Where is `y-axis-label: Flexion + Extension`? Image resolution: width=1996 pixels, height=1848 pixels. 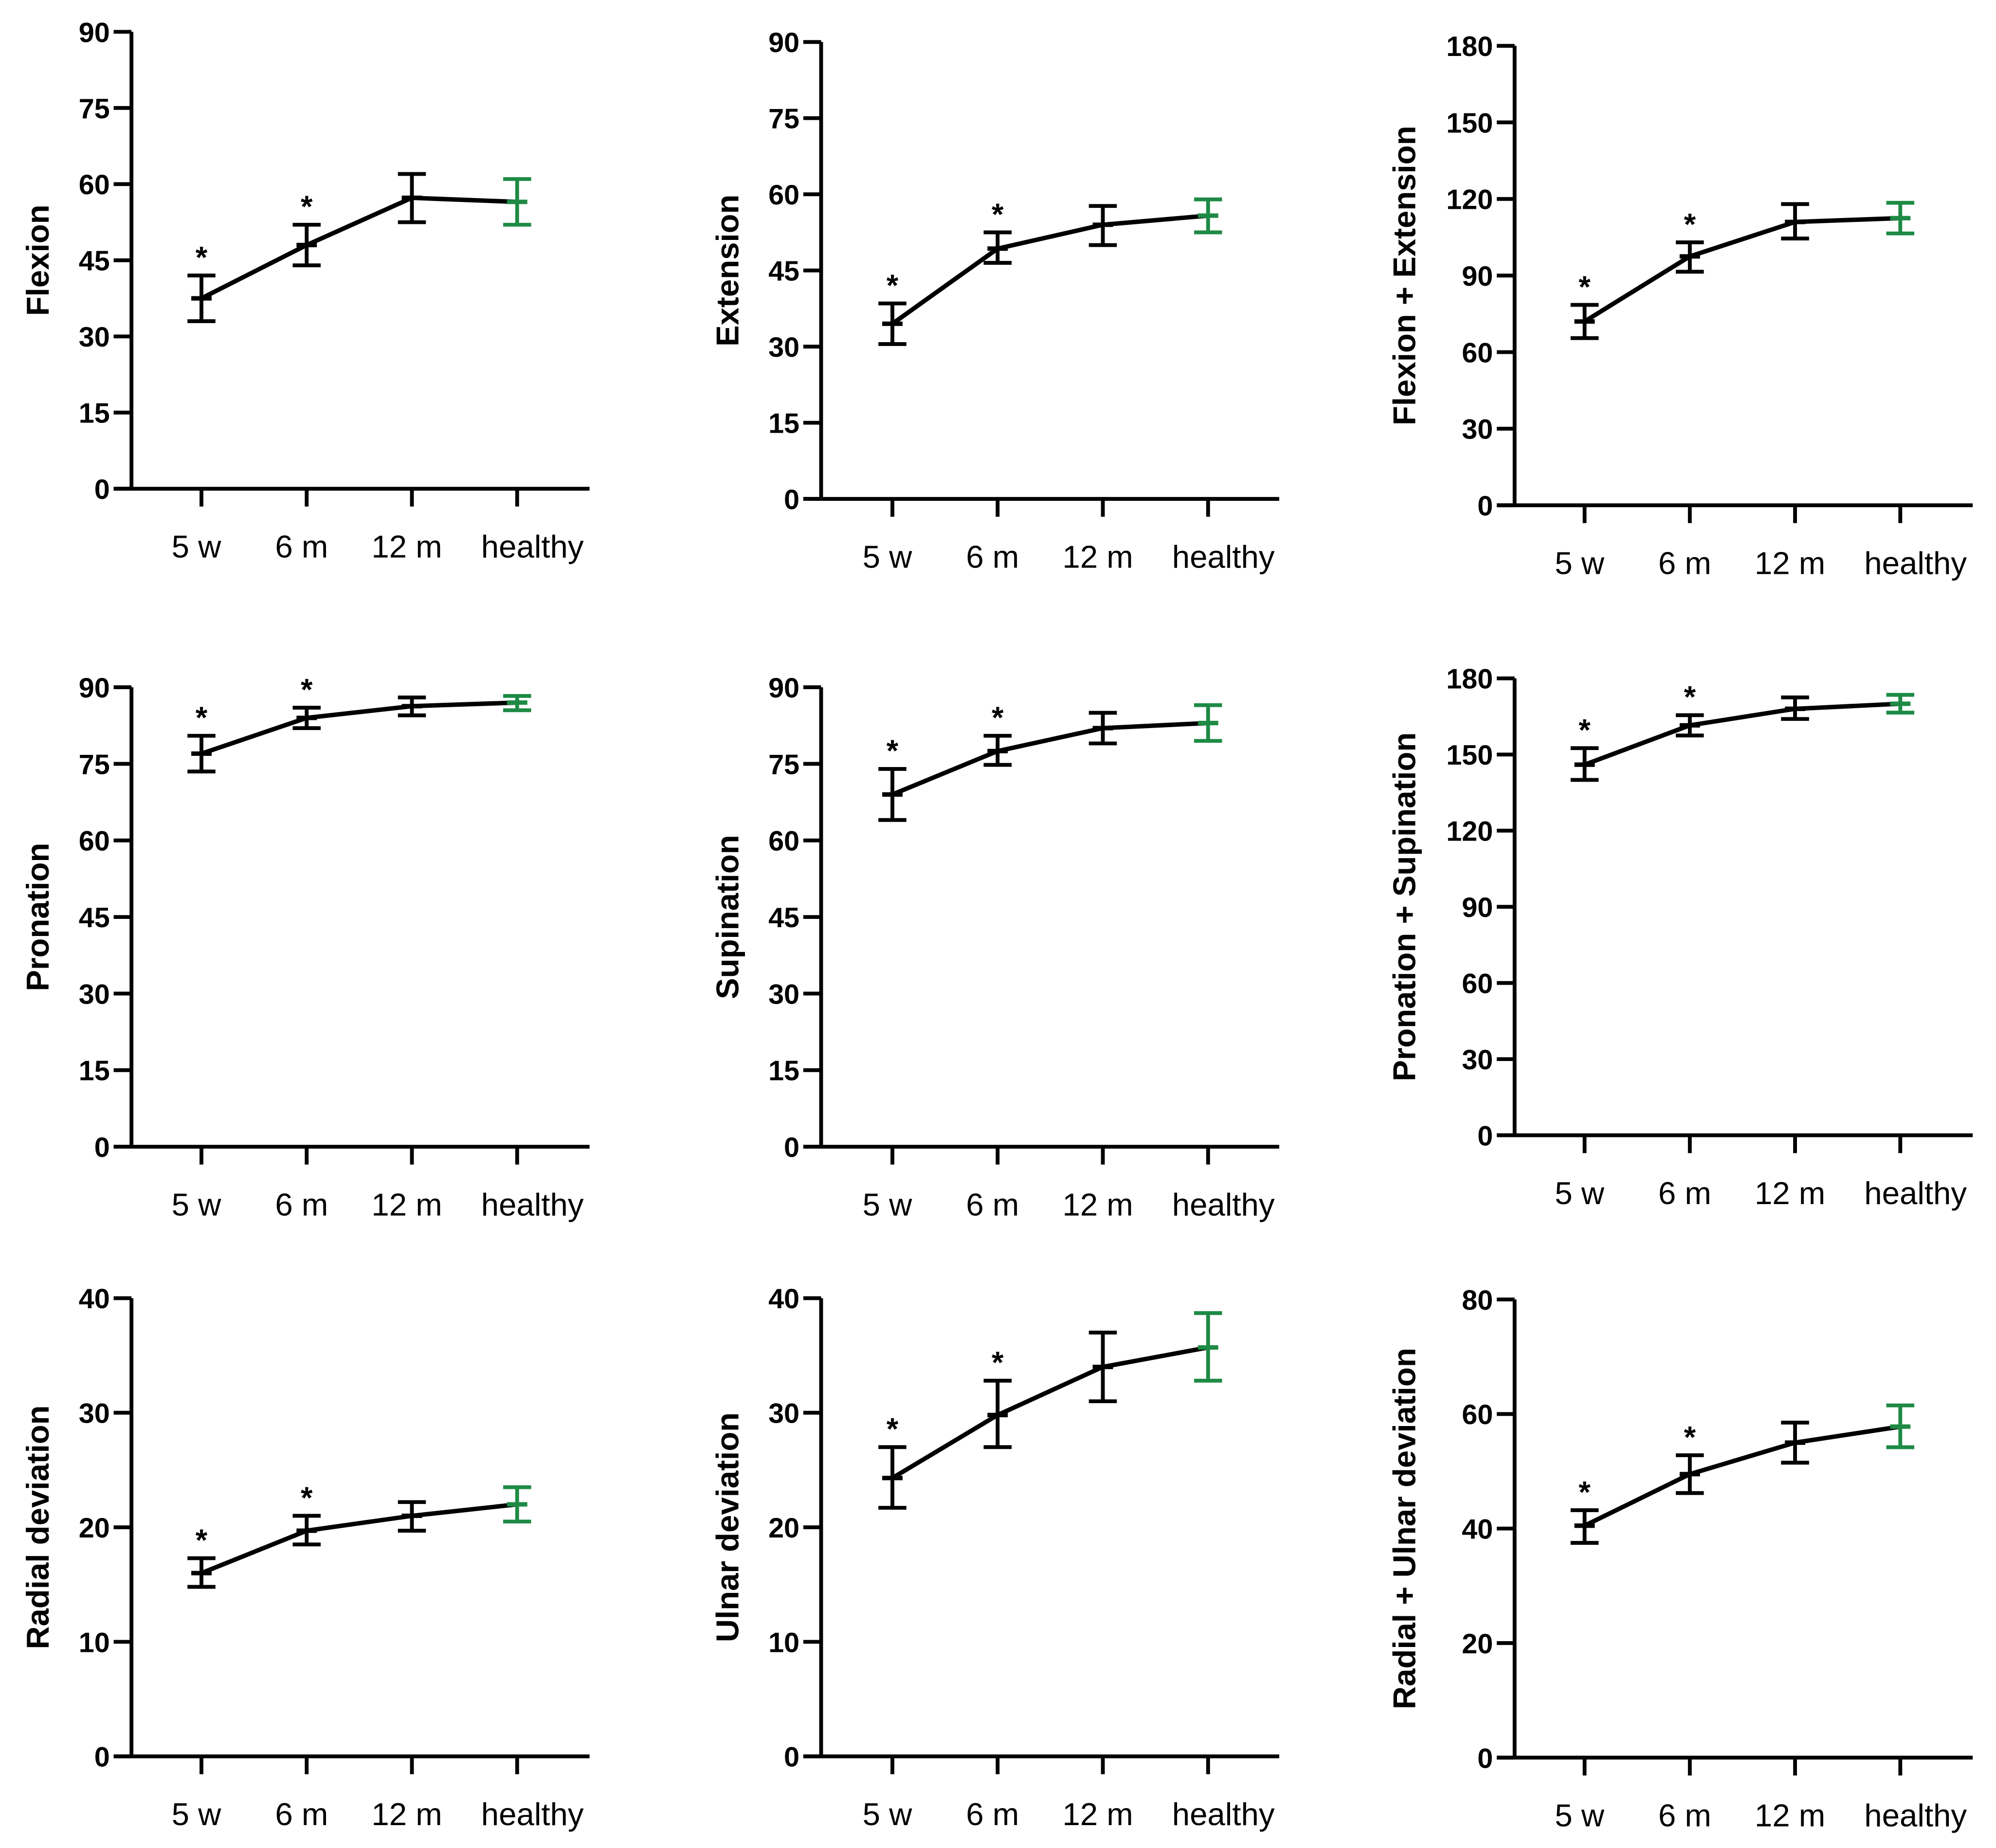
y-axis-label: Flexion + Extension is located at coordinates (1405, 275).